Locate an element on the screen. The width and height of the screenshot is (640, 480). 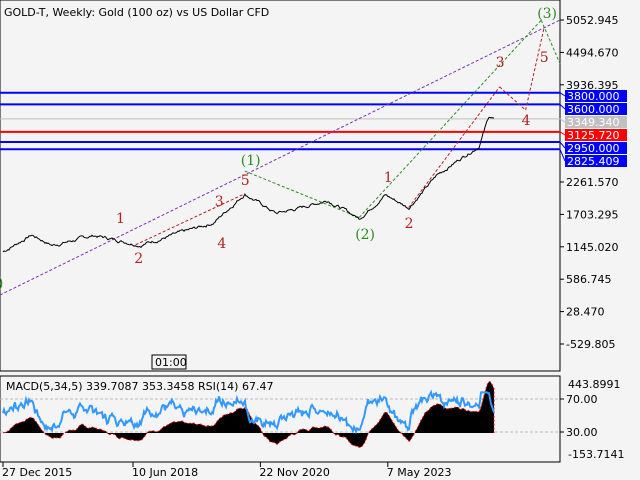
y-tick-label: 586.745 is located at coordinates (589, 279).